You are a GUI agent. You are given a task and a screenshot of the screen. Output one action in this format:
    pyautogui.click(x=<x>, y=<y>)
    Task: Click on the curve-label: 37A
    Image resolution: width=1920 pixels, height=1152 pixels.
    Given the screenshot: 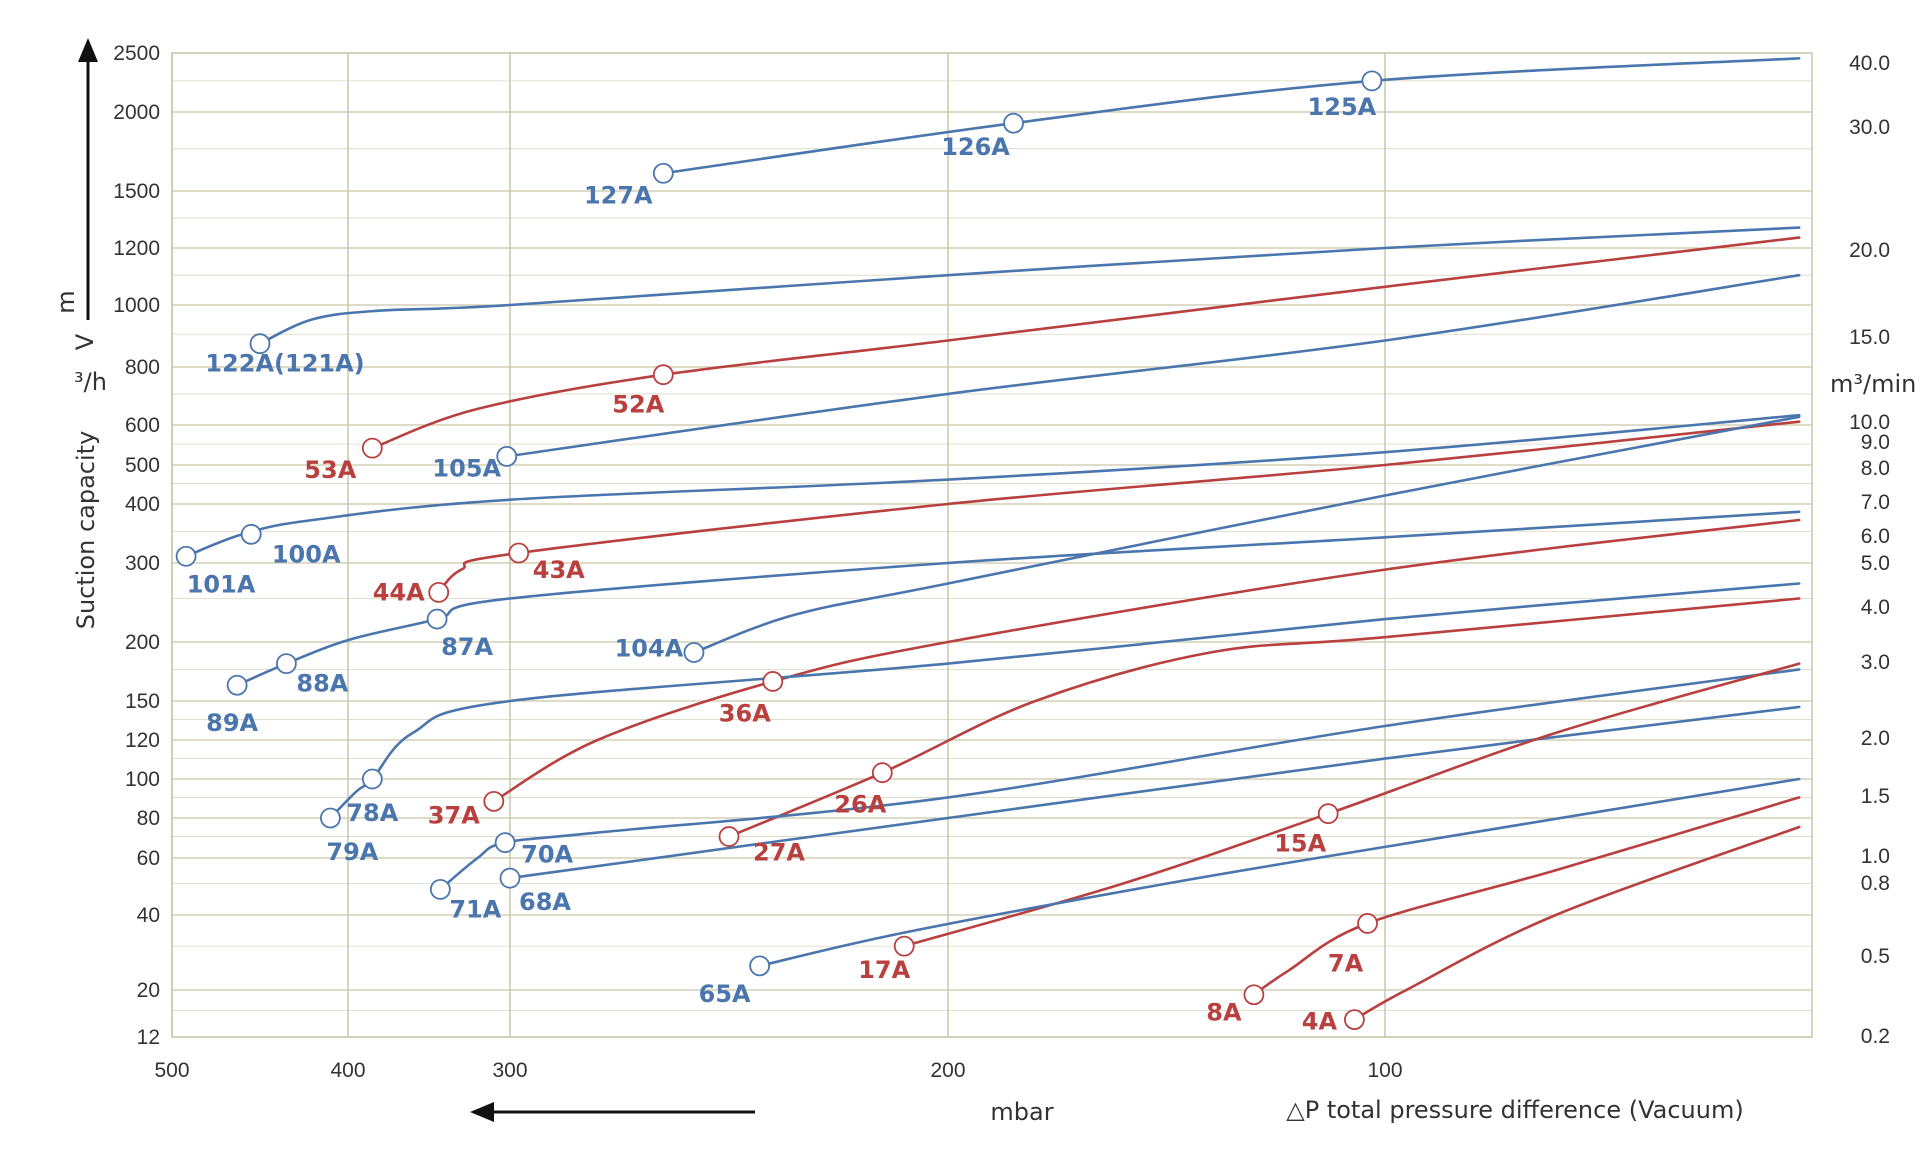 What is the action you would take?
    pyautogui.click(x=454, y=815)
    